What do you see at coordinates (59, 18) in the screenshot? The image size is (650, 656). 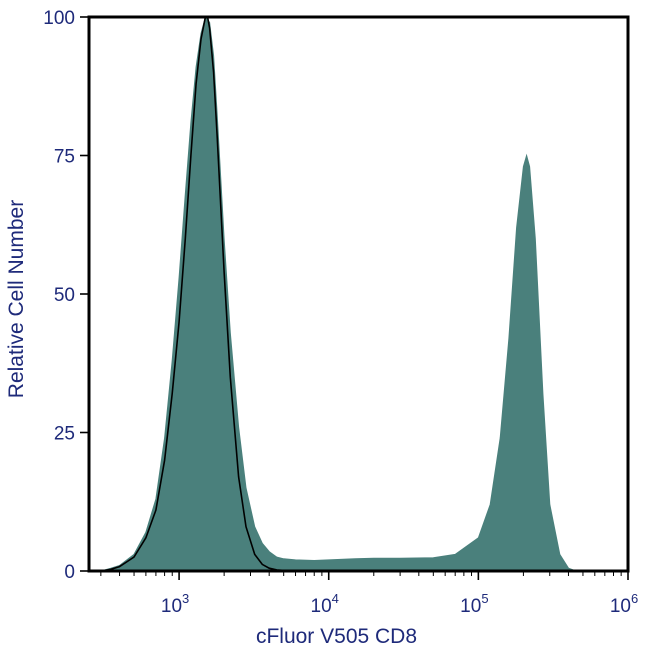 I see `y-tick-label: 100` at bounding box center [59, 18].